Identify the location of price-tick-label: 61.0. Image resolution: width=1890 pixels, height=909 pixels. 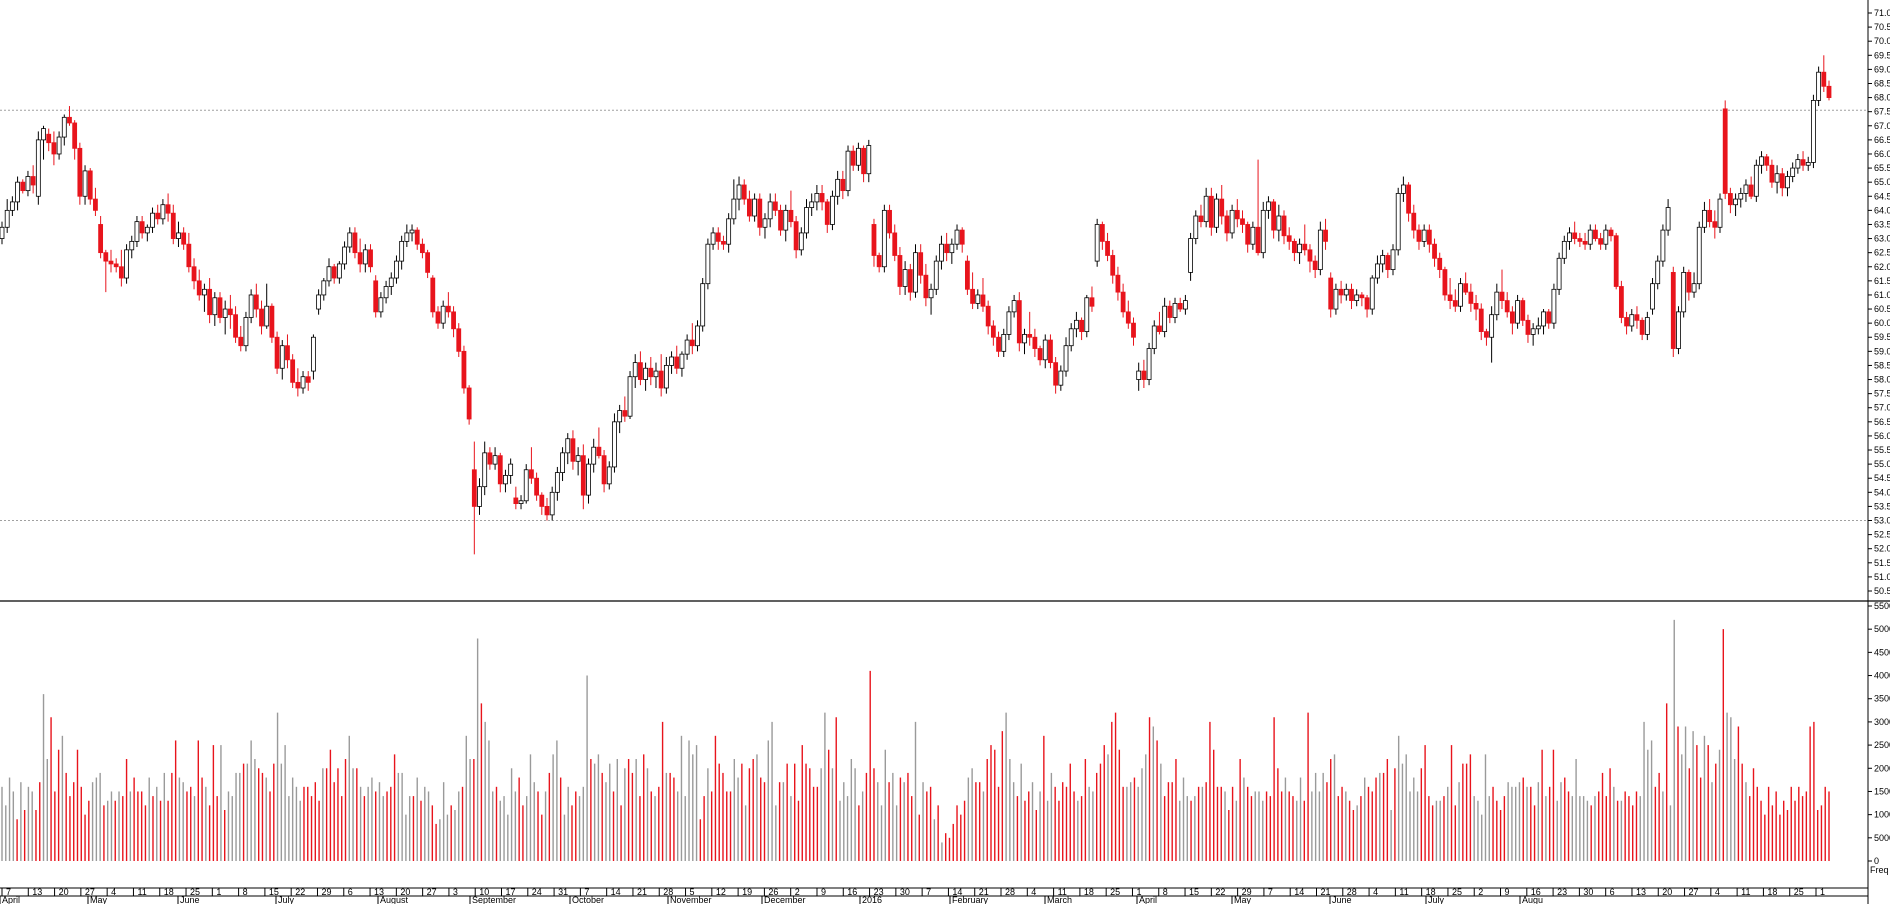
(1882, 295).